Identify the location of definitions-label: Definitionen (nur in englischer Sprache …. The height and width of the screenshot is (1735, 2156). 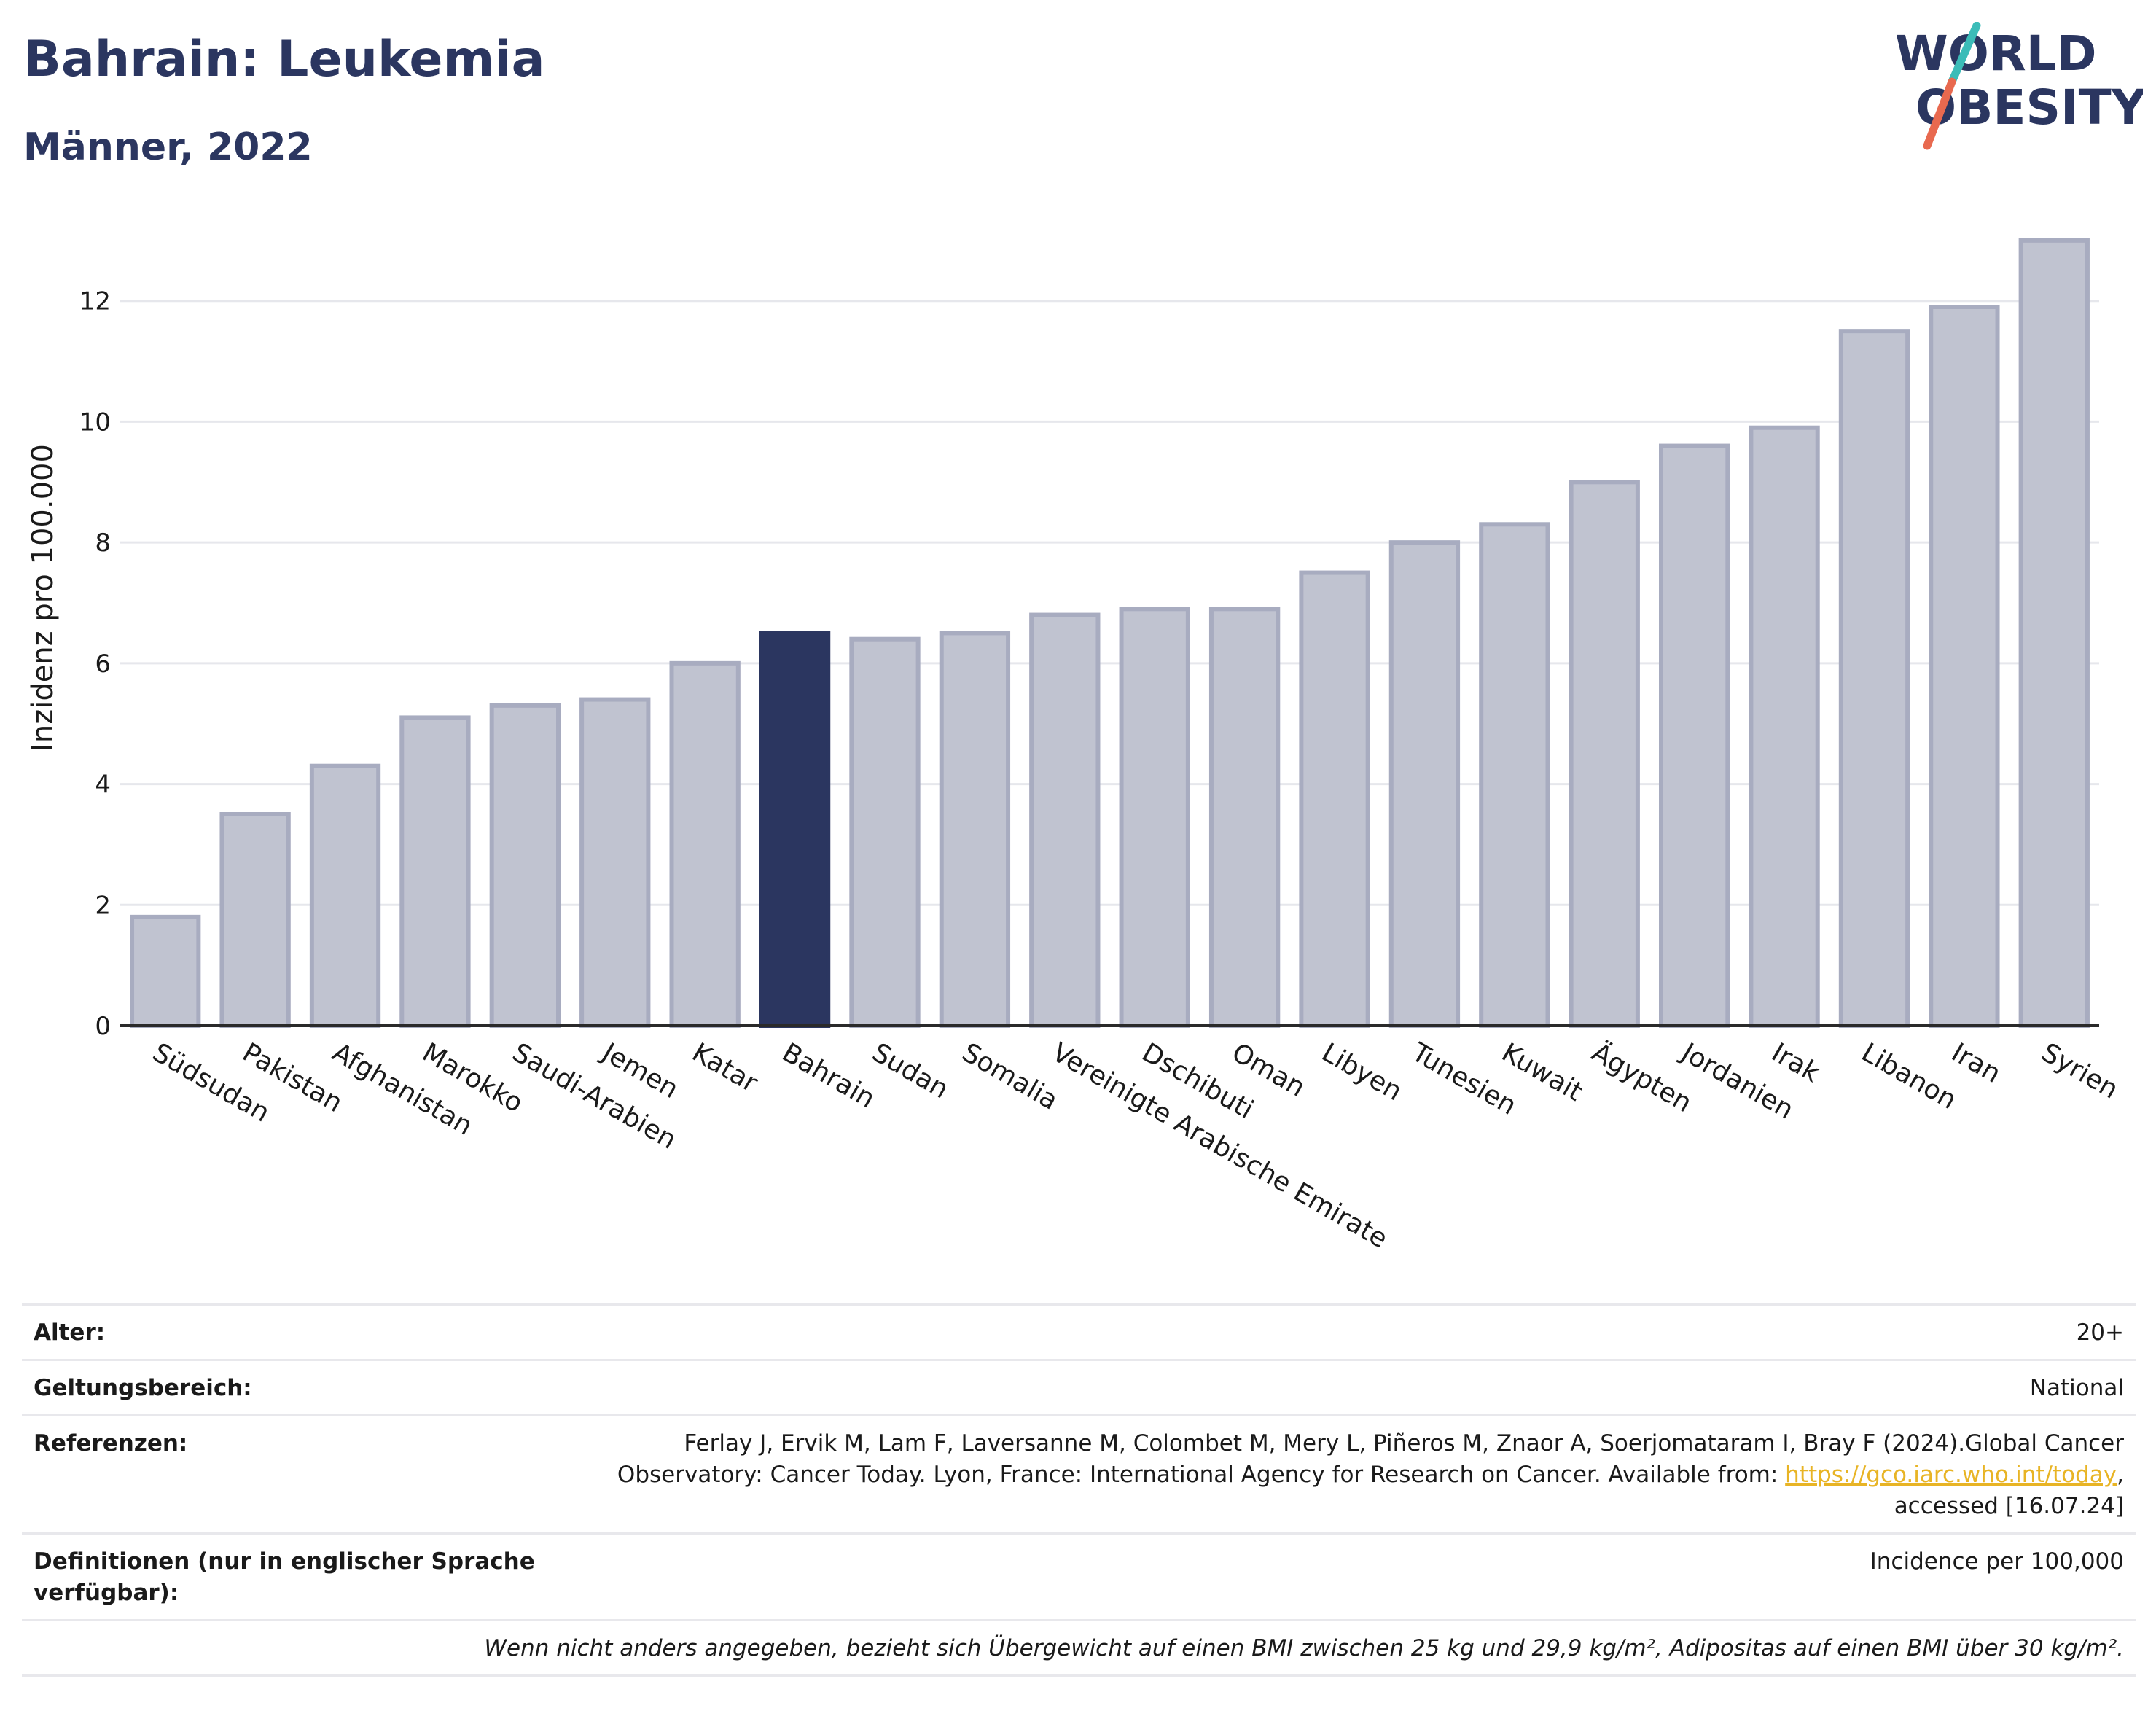
(288, 1576).